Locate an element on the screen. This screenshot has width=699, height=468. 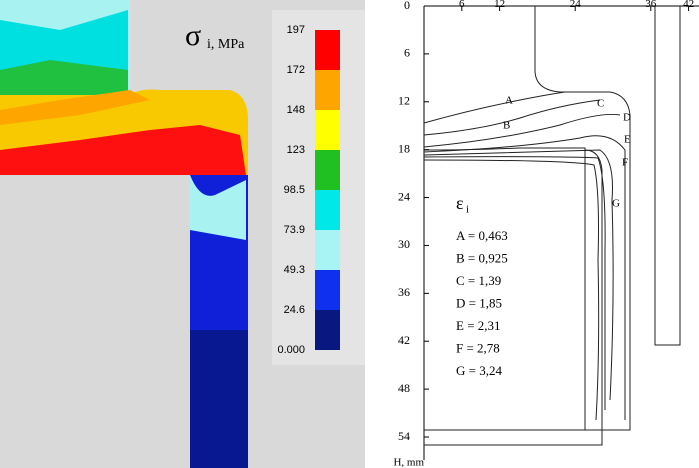
colorbar-symbol: σ is located at coordinates (193, 35).